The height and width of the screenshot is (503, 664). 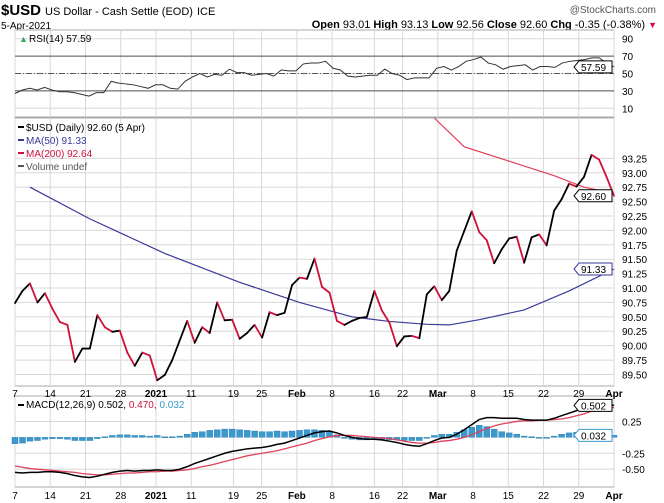 I want to click on instrument-name: US Dollar - Cash Settle (EOD), so click(x=119, y=12).